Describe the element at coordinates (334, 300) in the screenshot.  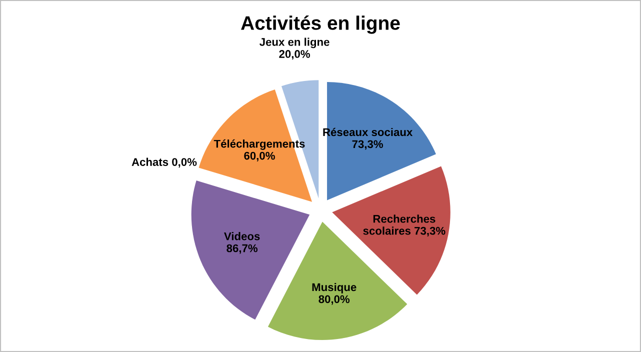
I see `data-label: 80,0%` at that location.